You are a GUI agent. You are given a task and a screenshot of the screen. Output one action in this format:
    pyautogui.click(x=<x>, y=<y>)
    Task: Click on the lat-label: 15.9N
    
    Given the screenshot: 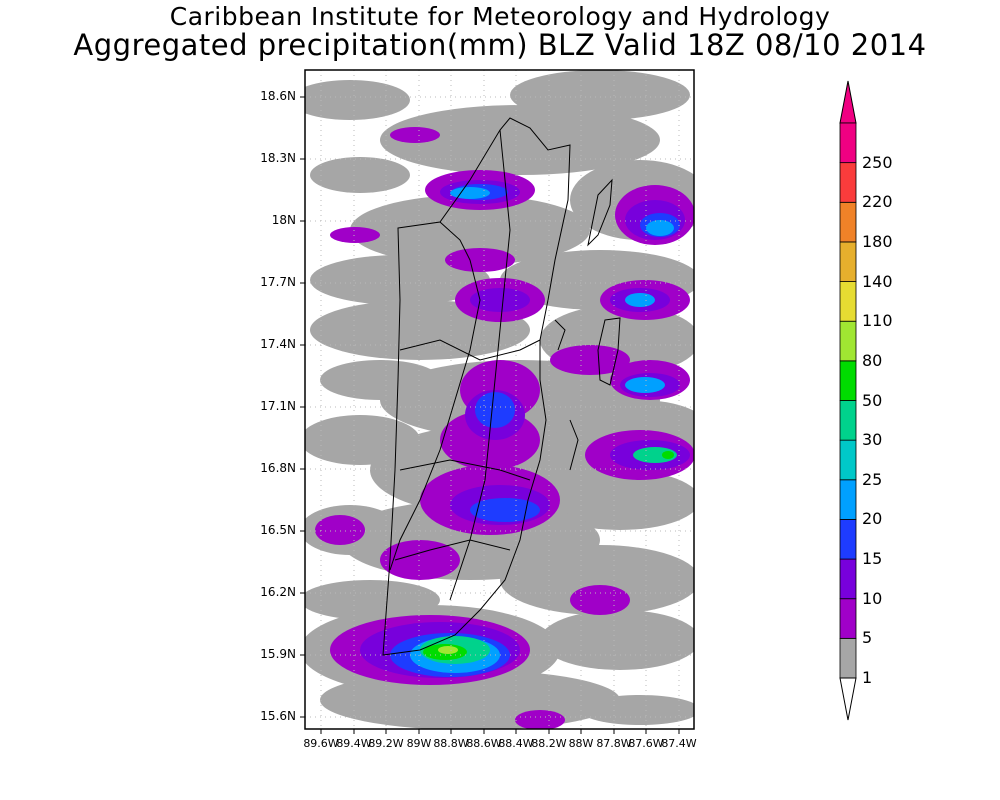 What is the action you would take?
    pyautogui.click(x=278, y=654)
    